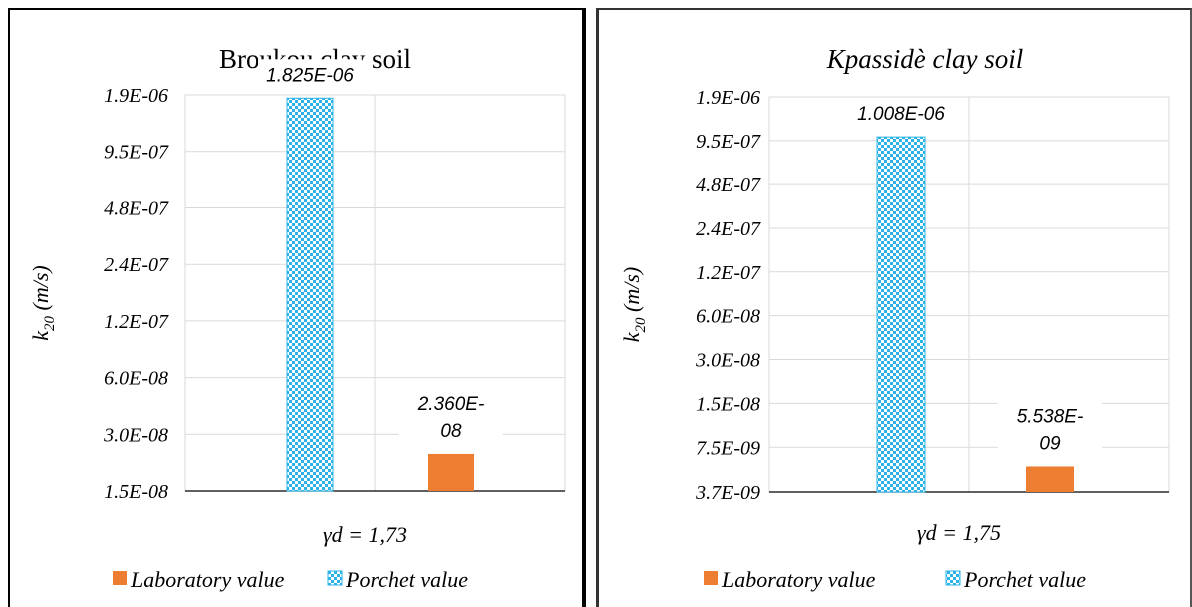 The height and width of the screenshot is (607, 1192). Describe the element at coordinates (1050, 416) in the screenshot. I see `data-label: 5.538E-` at that location.